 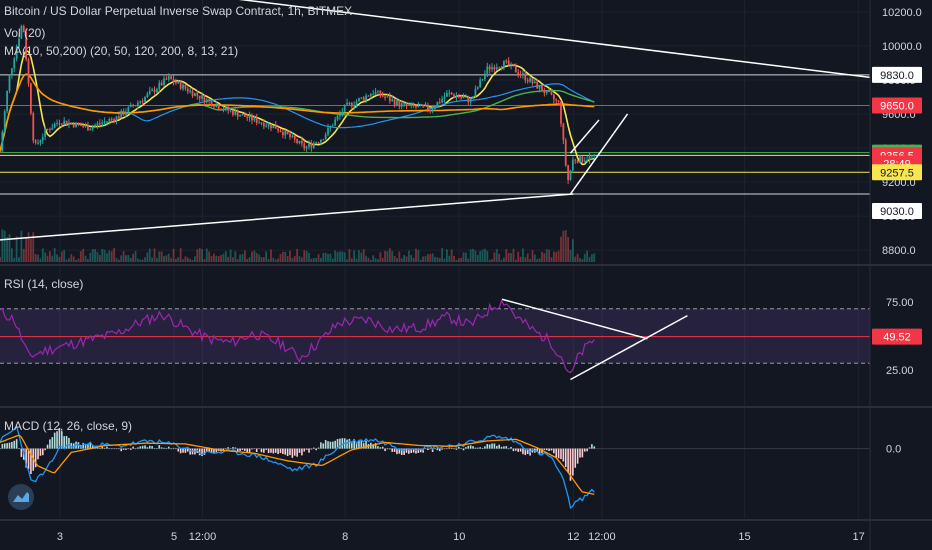 What do you see at coordinates (68, 426) in the screenshot?
I see `macd-legend: MACD (12, 26, close, 9)` at bounding box center [68, 426].